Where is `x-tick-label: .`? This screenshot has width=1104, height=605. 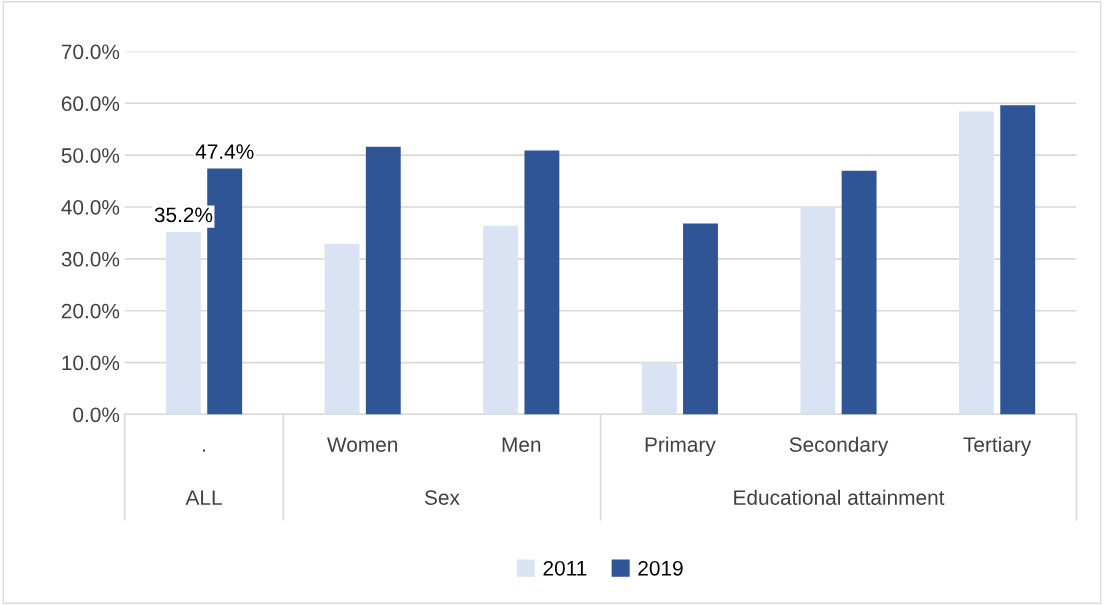 x-tick-label: . is located at coordinates (204, 450).